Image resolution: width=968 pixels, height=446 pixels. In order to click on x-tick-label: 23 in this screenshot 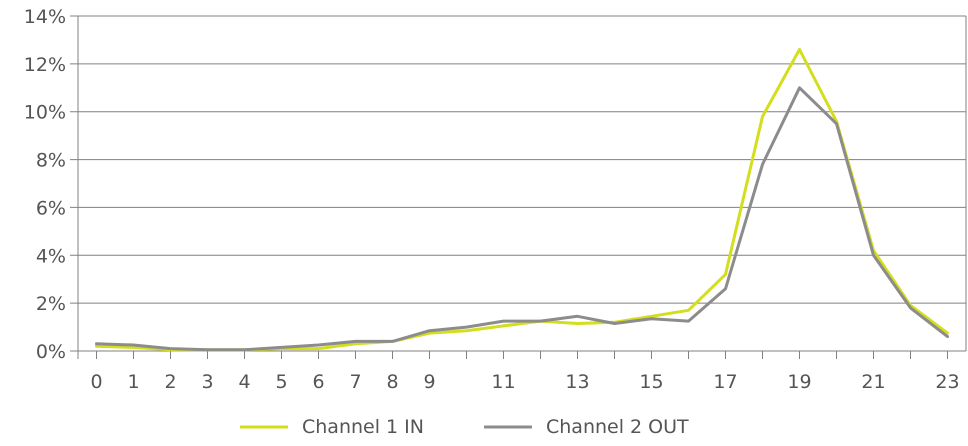, I will do `click(947, 382)`.